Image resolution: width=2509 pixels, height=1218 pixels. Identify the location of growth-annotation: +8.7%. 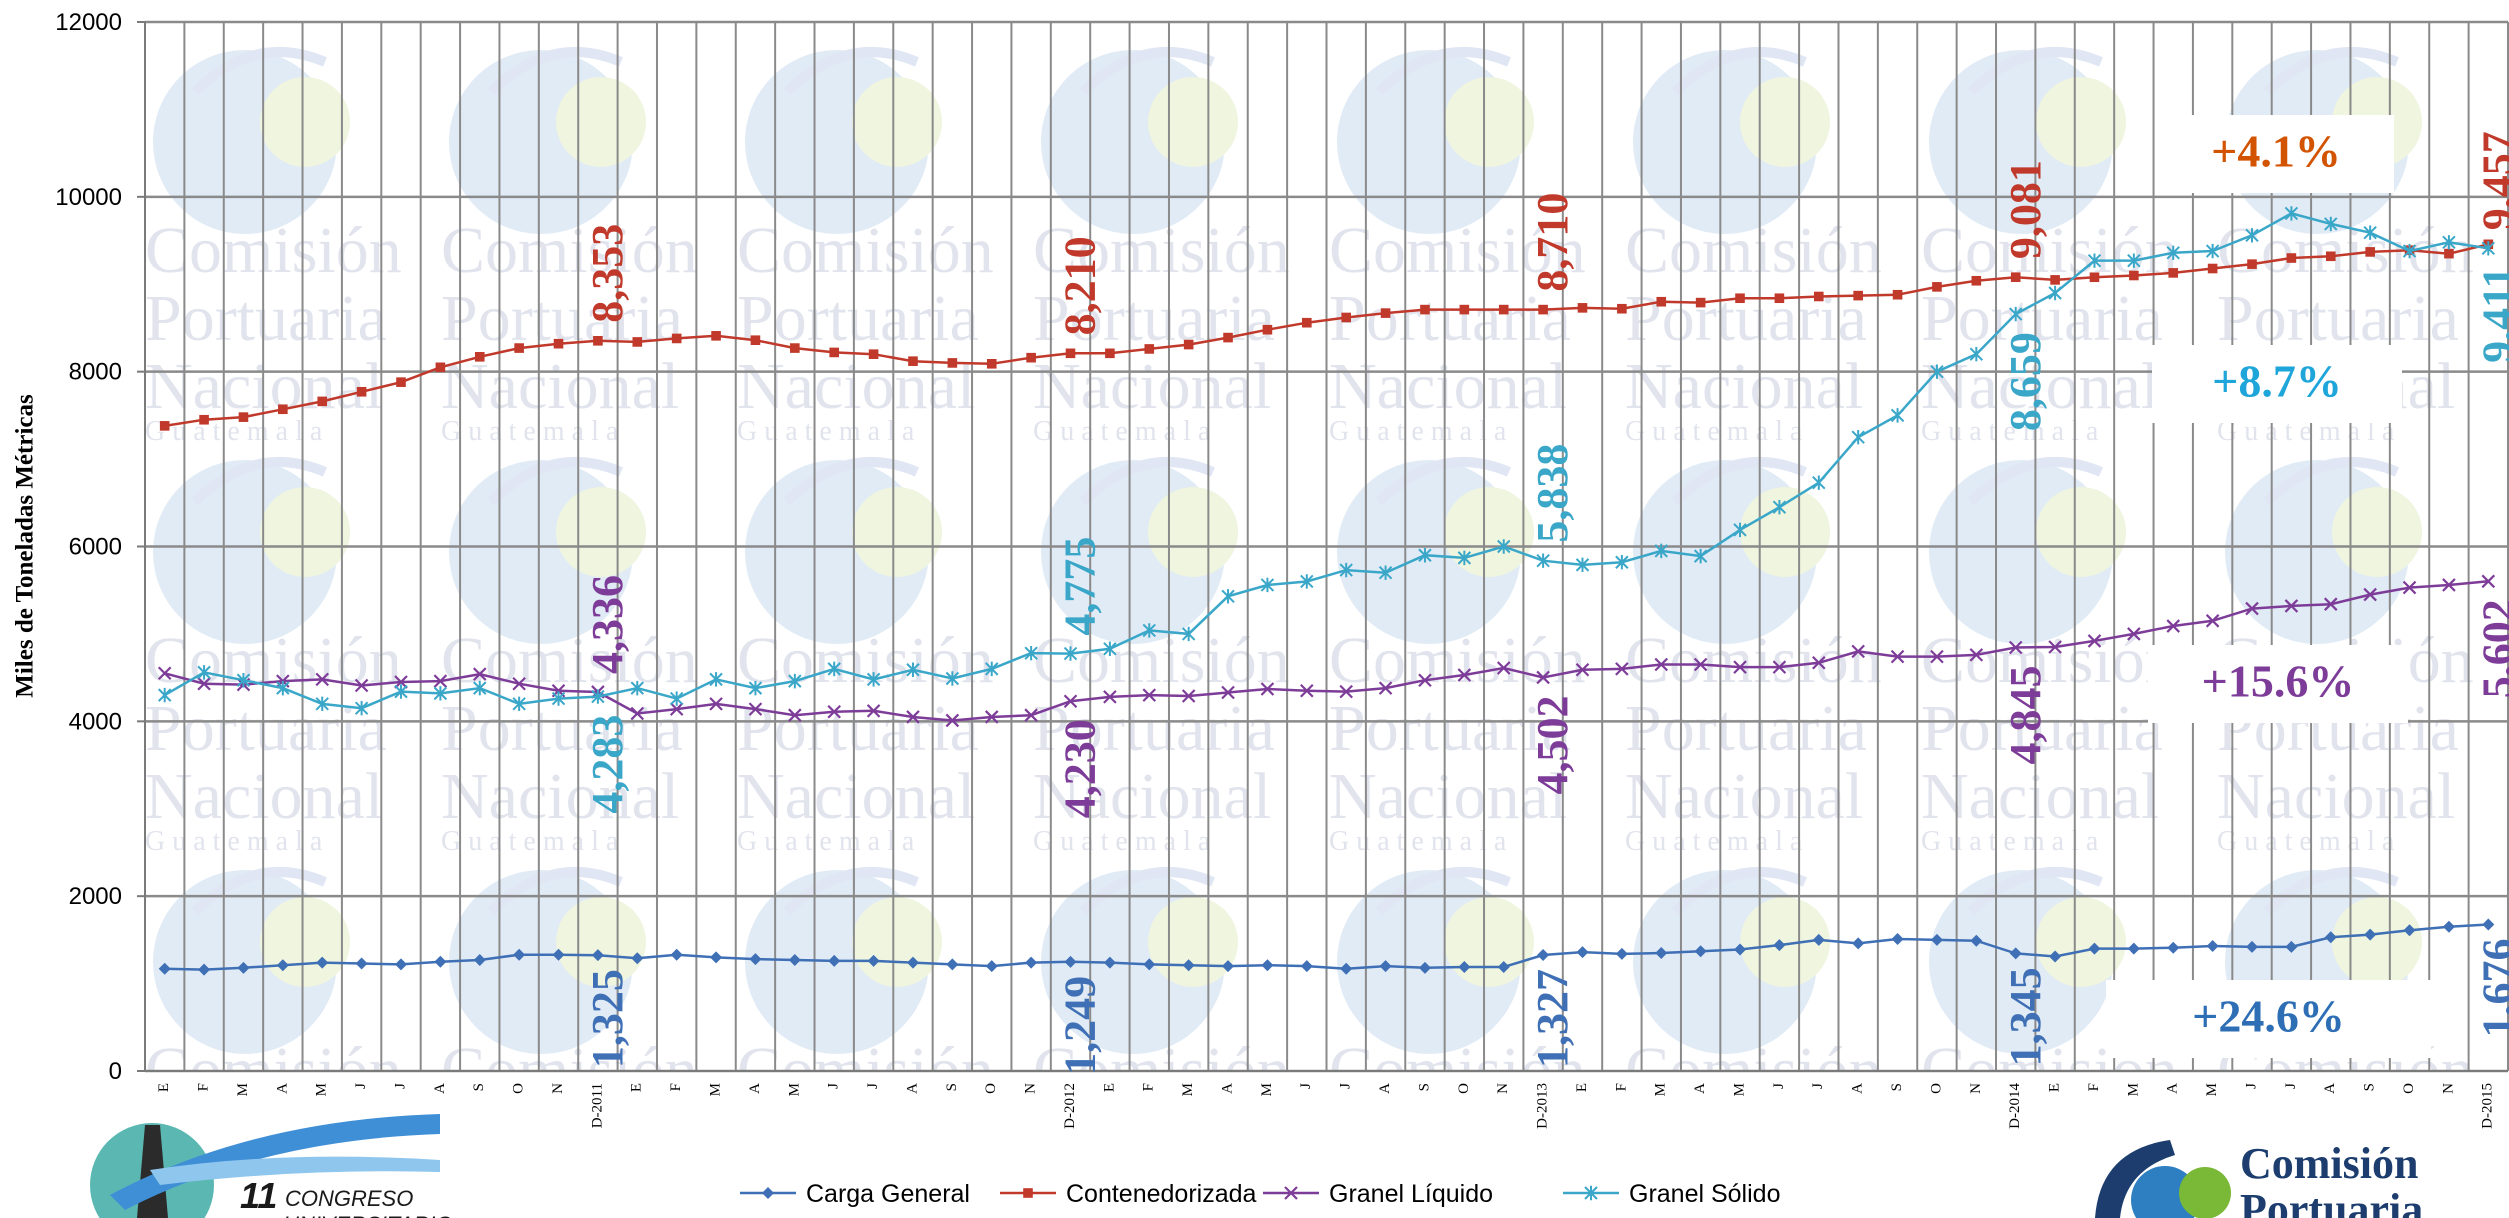
(2277, 384).